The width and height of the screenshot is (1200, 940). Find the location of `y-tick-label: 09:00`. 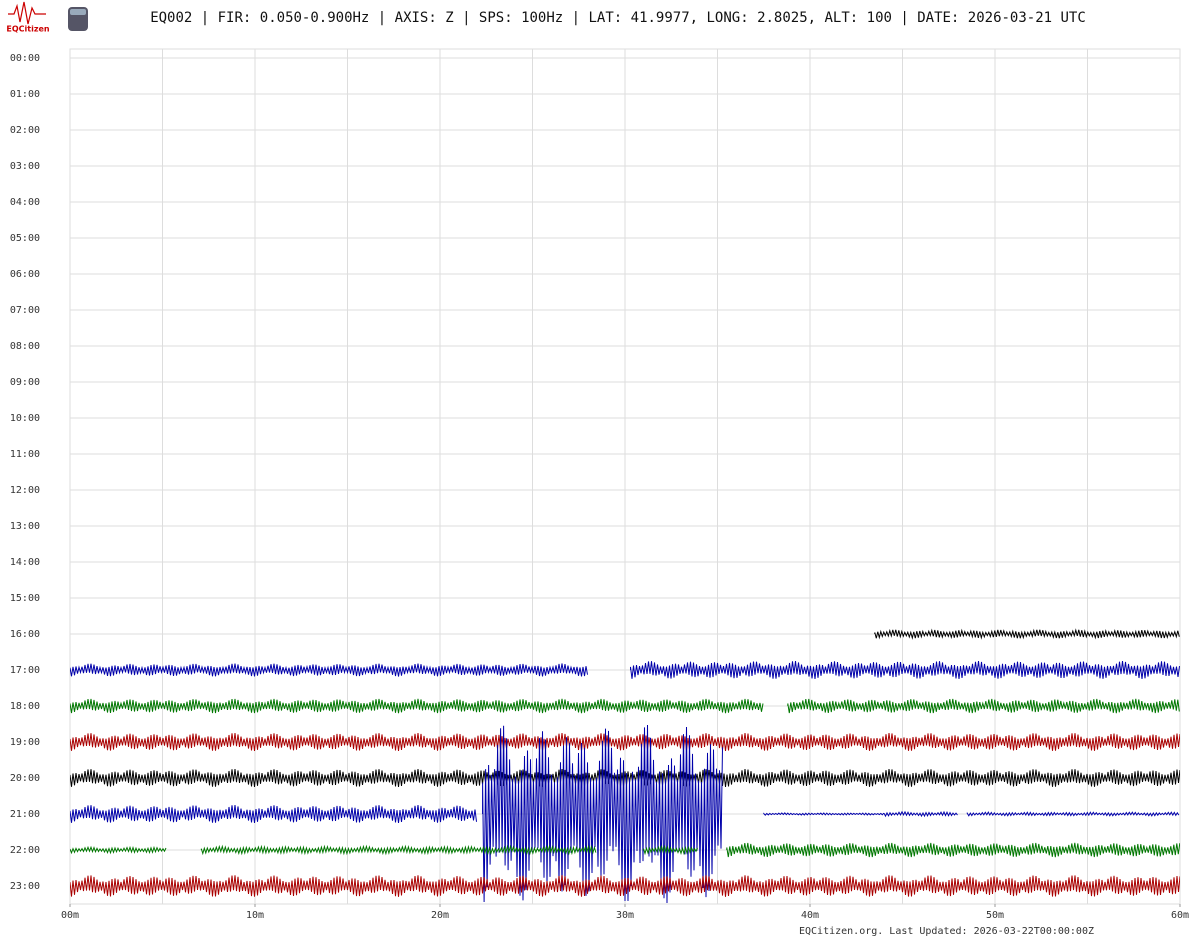

y-tick-label: 09:00 is located at coordinates (25, 382).